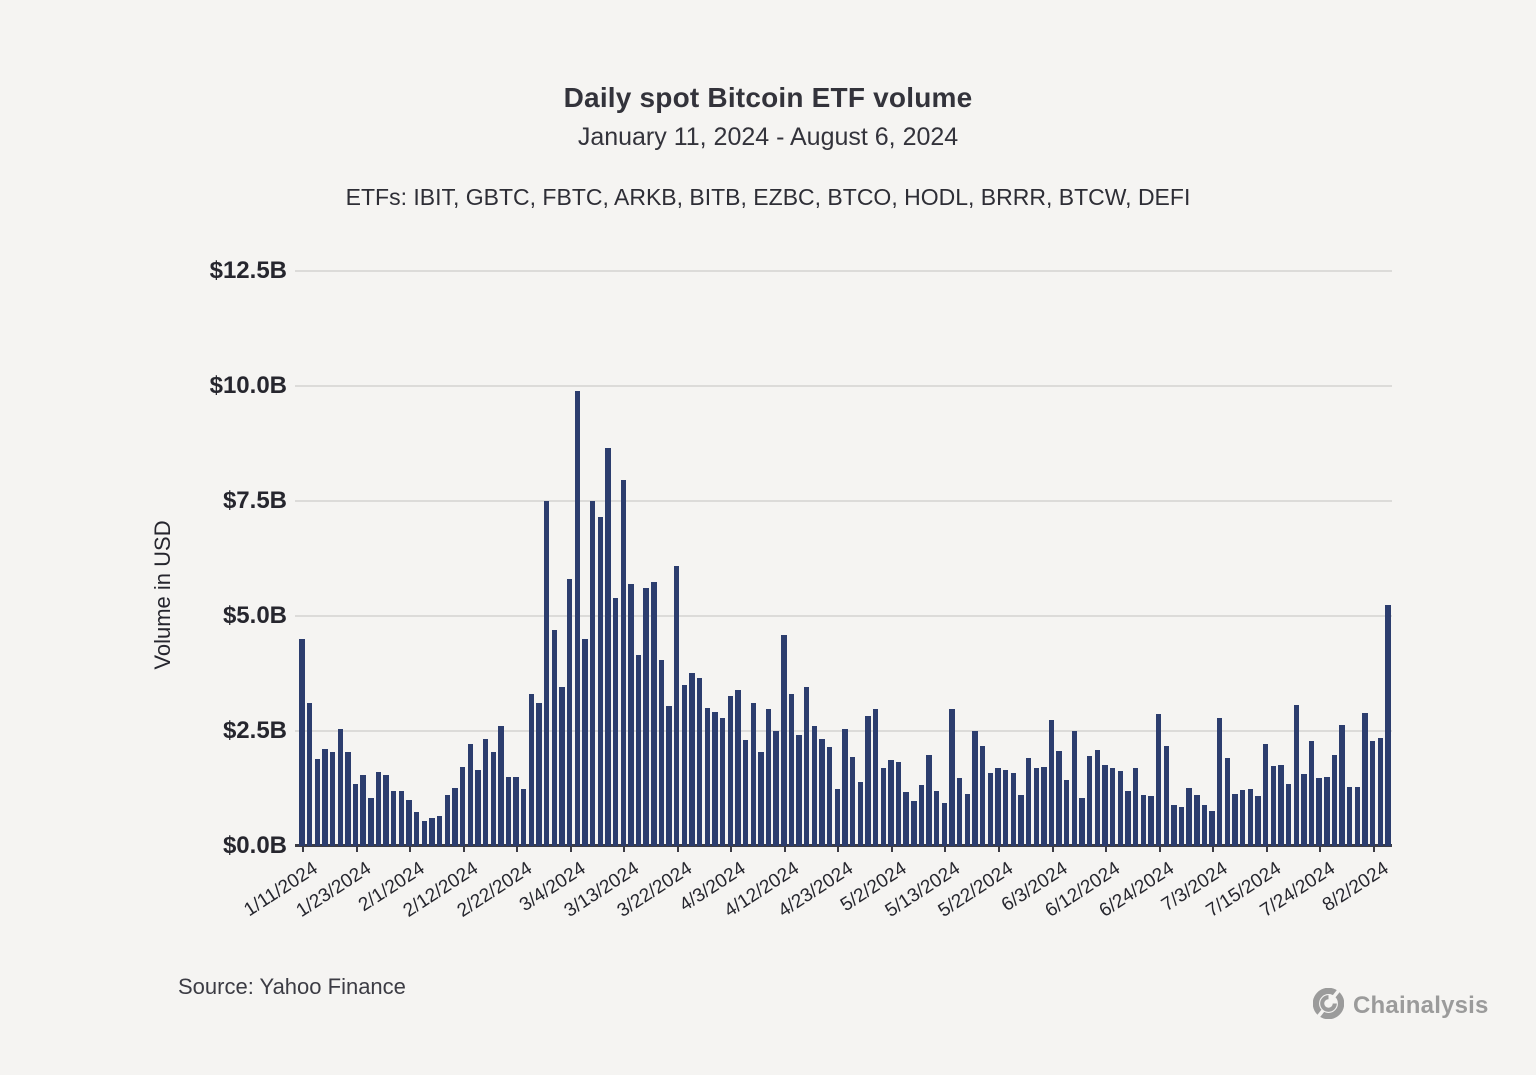 Image resolution: width=1536 pixels, height=1075 pixels. Describe the element at coordinates (432, 831) in the screenshot. I see `bar-2/6/2024` at that location.